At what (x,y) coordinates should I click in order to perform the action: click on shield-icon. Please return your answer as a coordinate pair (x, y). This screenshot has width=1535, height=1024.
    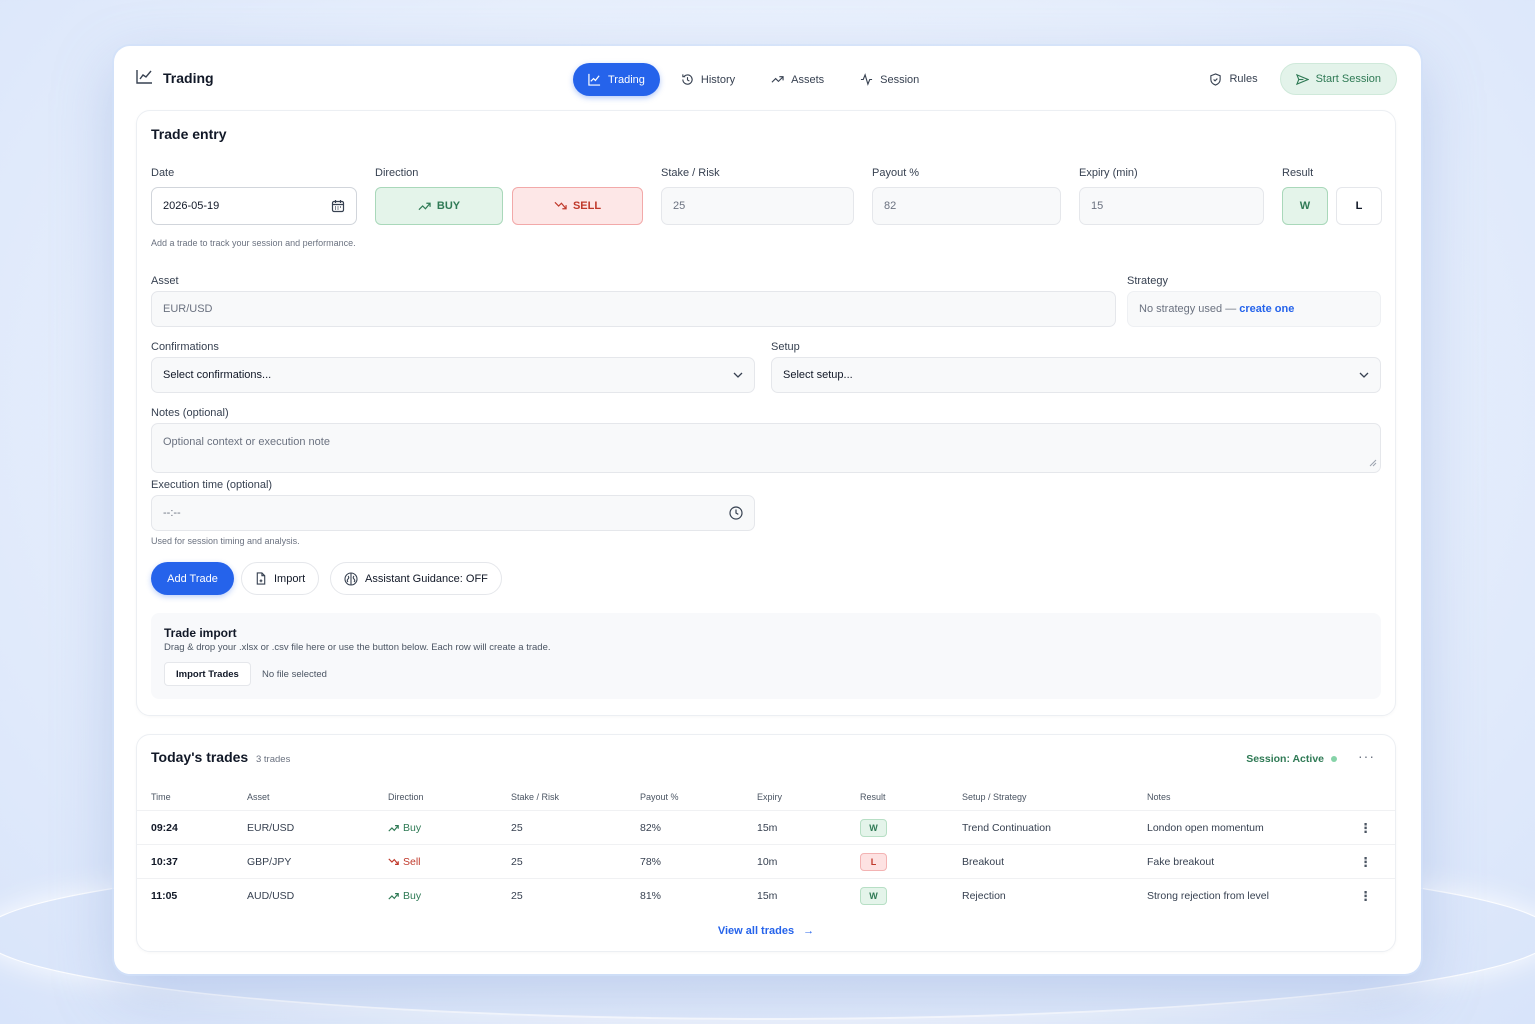
    Looking at the image, I should click on (1216, 79).